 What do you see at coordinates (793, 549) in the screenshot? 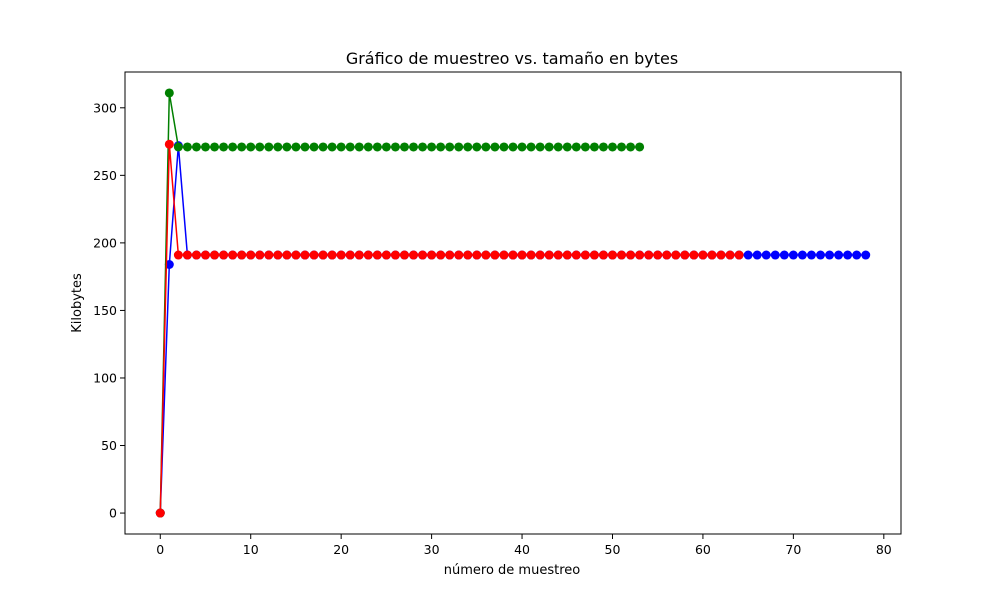
I see `x-tick-label: 70` at bounding box center [793, 549].